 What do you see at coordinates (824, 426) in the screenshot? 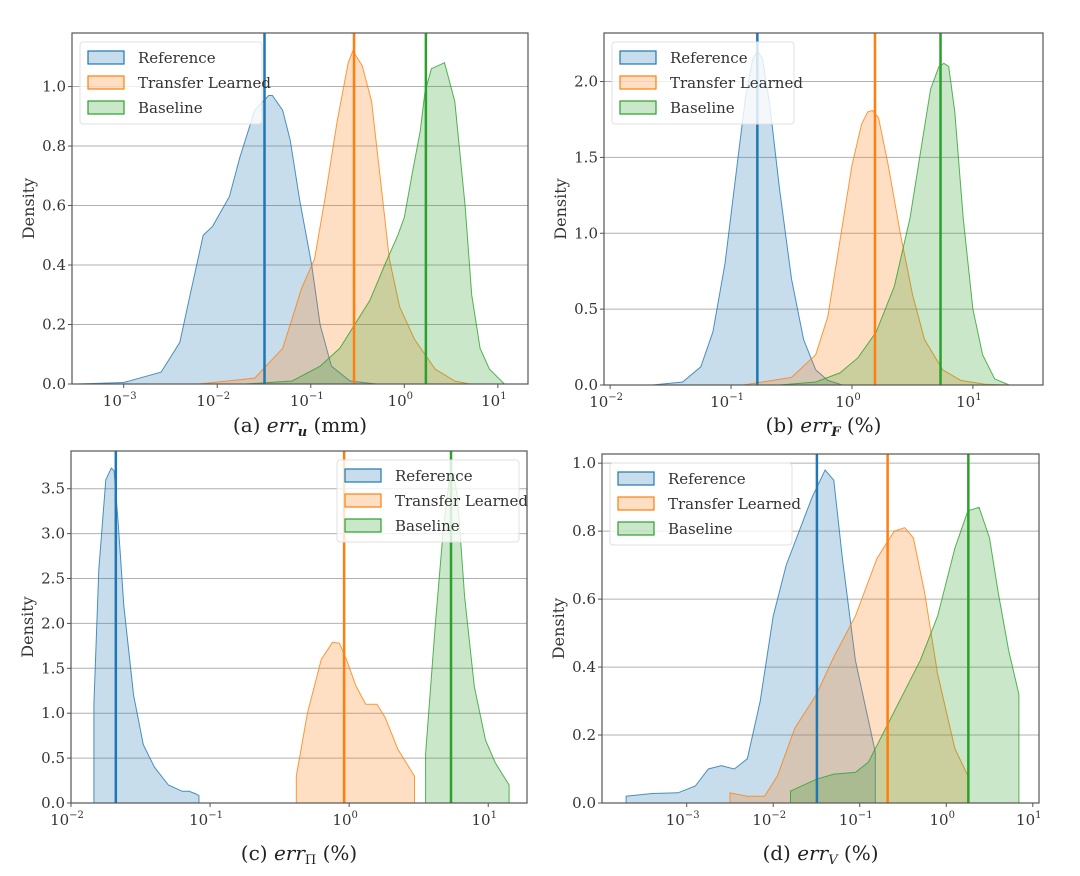
I see `panel-caption: (b) errF (%)` at bounding box center [824, 426].